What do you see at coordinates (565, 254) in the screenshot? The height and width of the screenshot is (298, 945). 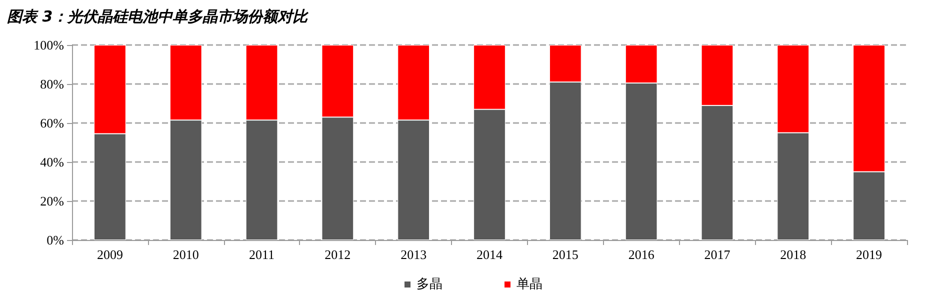 I see `x-tick-label: 2015` at bounding box center [565, 254].